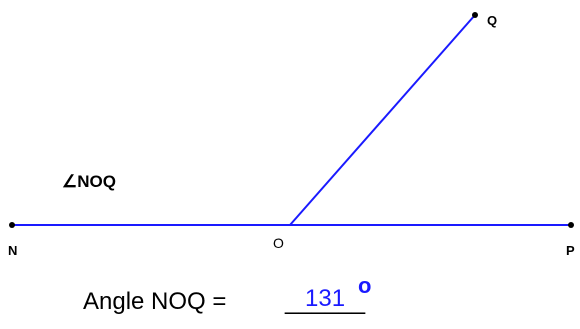 This screenshot has height=329, width=580. I want to click on label-n: N, so click(12, 250).